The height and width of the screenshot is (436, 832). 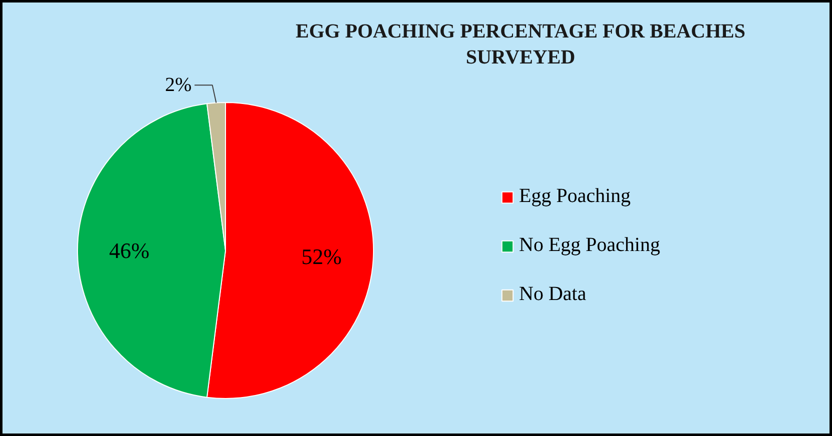 I want to click on chart-title: EGG POACHING PERCENTAGE FOR BEACHES SURVEYED, so click(x=521, y=44).